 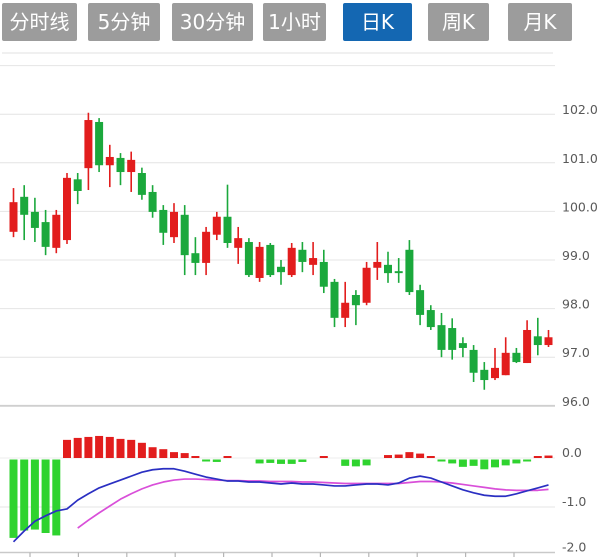 What do you see at coordinates (580, 158) in the screenshot?
I see `axis-tick-label: 101.0` at bounding box center [580, 158].